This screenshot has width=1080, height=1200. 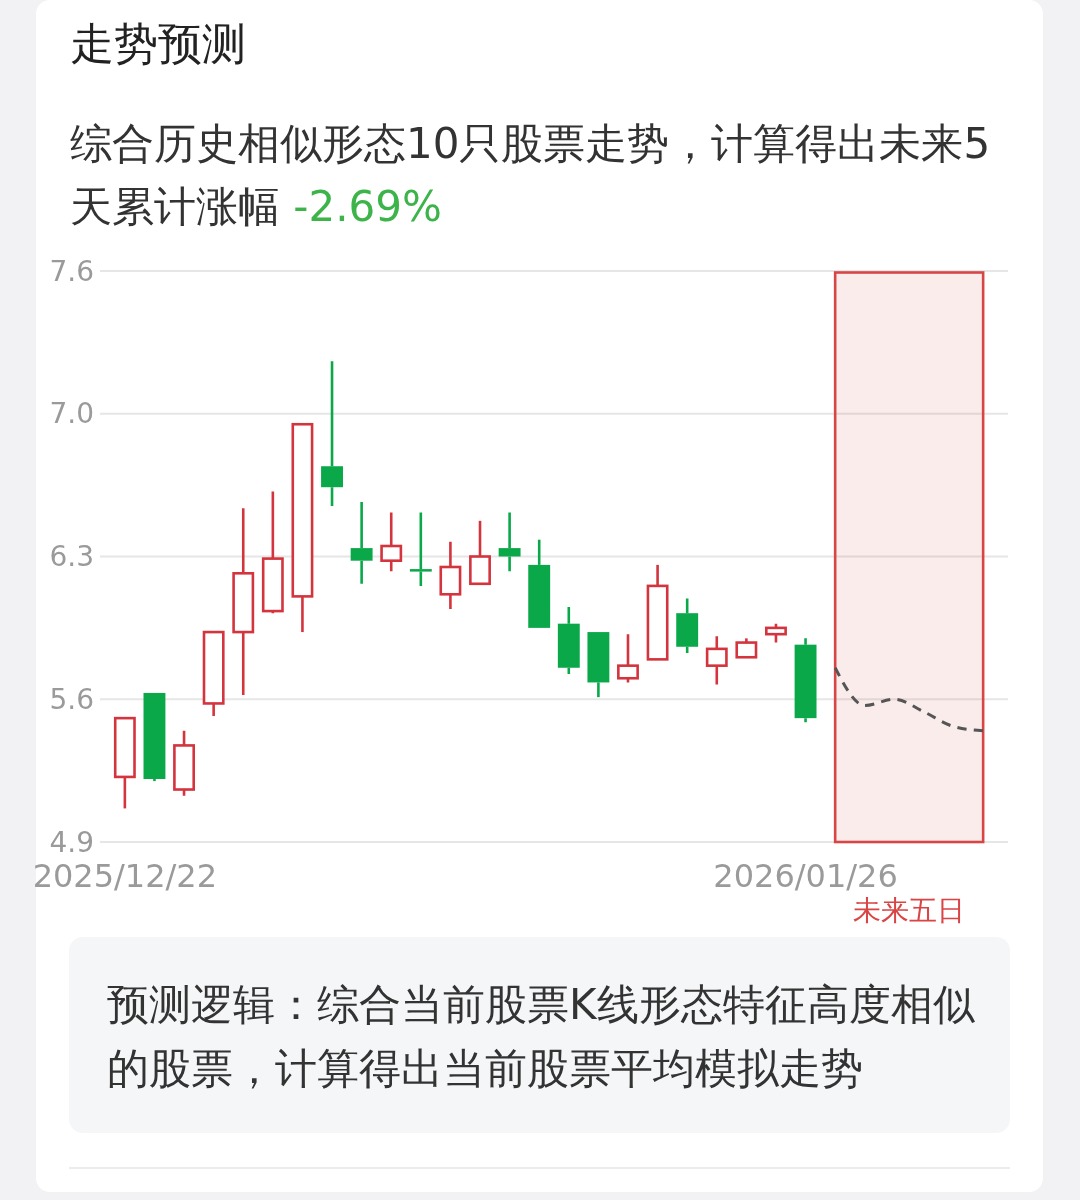 What do you see at coordinates (71, 699) in the screenshot?
I see `y-tick-label: 5.6` at bounding box center [71, 699].